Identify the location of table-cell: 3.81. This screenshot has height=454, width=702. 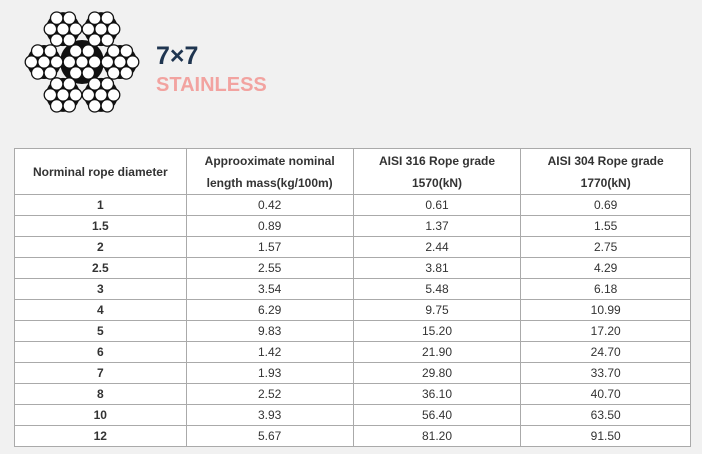
(437, 268).